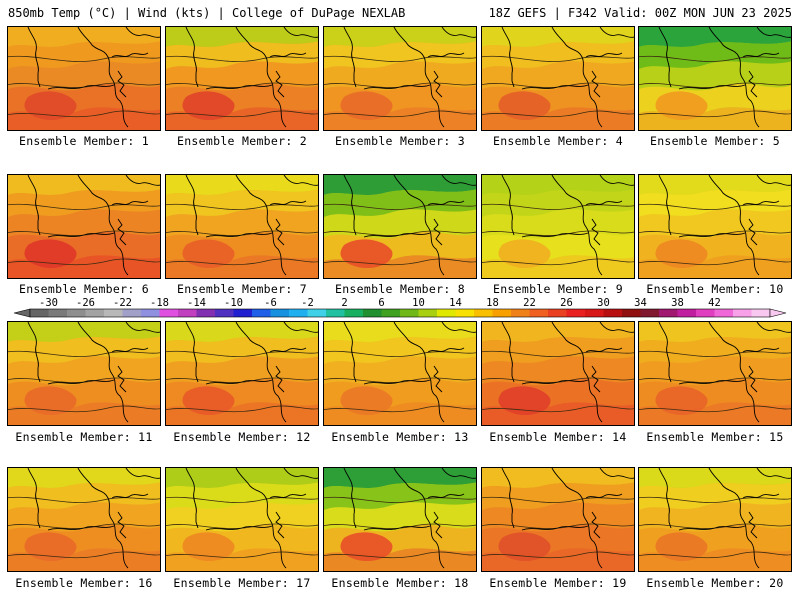 The image size is (800, 600). What do you see at coordinates (714, 303) in the screenshot?
I see `colorbar-tick-label: 42` at bounding box center [714, 303].